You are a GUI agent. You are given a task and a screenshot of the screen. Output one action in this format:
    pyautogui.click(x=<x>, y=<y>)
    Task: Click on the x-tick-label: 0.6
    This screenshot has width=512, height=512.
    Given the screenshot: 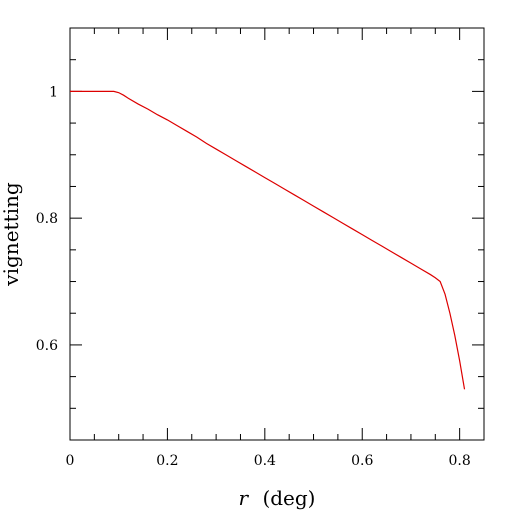 What is the action you would take?
    pyautogui.click(x=362, y=461)
    